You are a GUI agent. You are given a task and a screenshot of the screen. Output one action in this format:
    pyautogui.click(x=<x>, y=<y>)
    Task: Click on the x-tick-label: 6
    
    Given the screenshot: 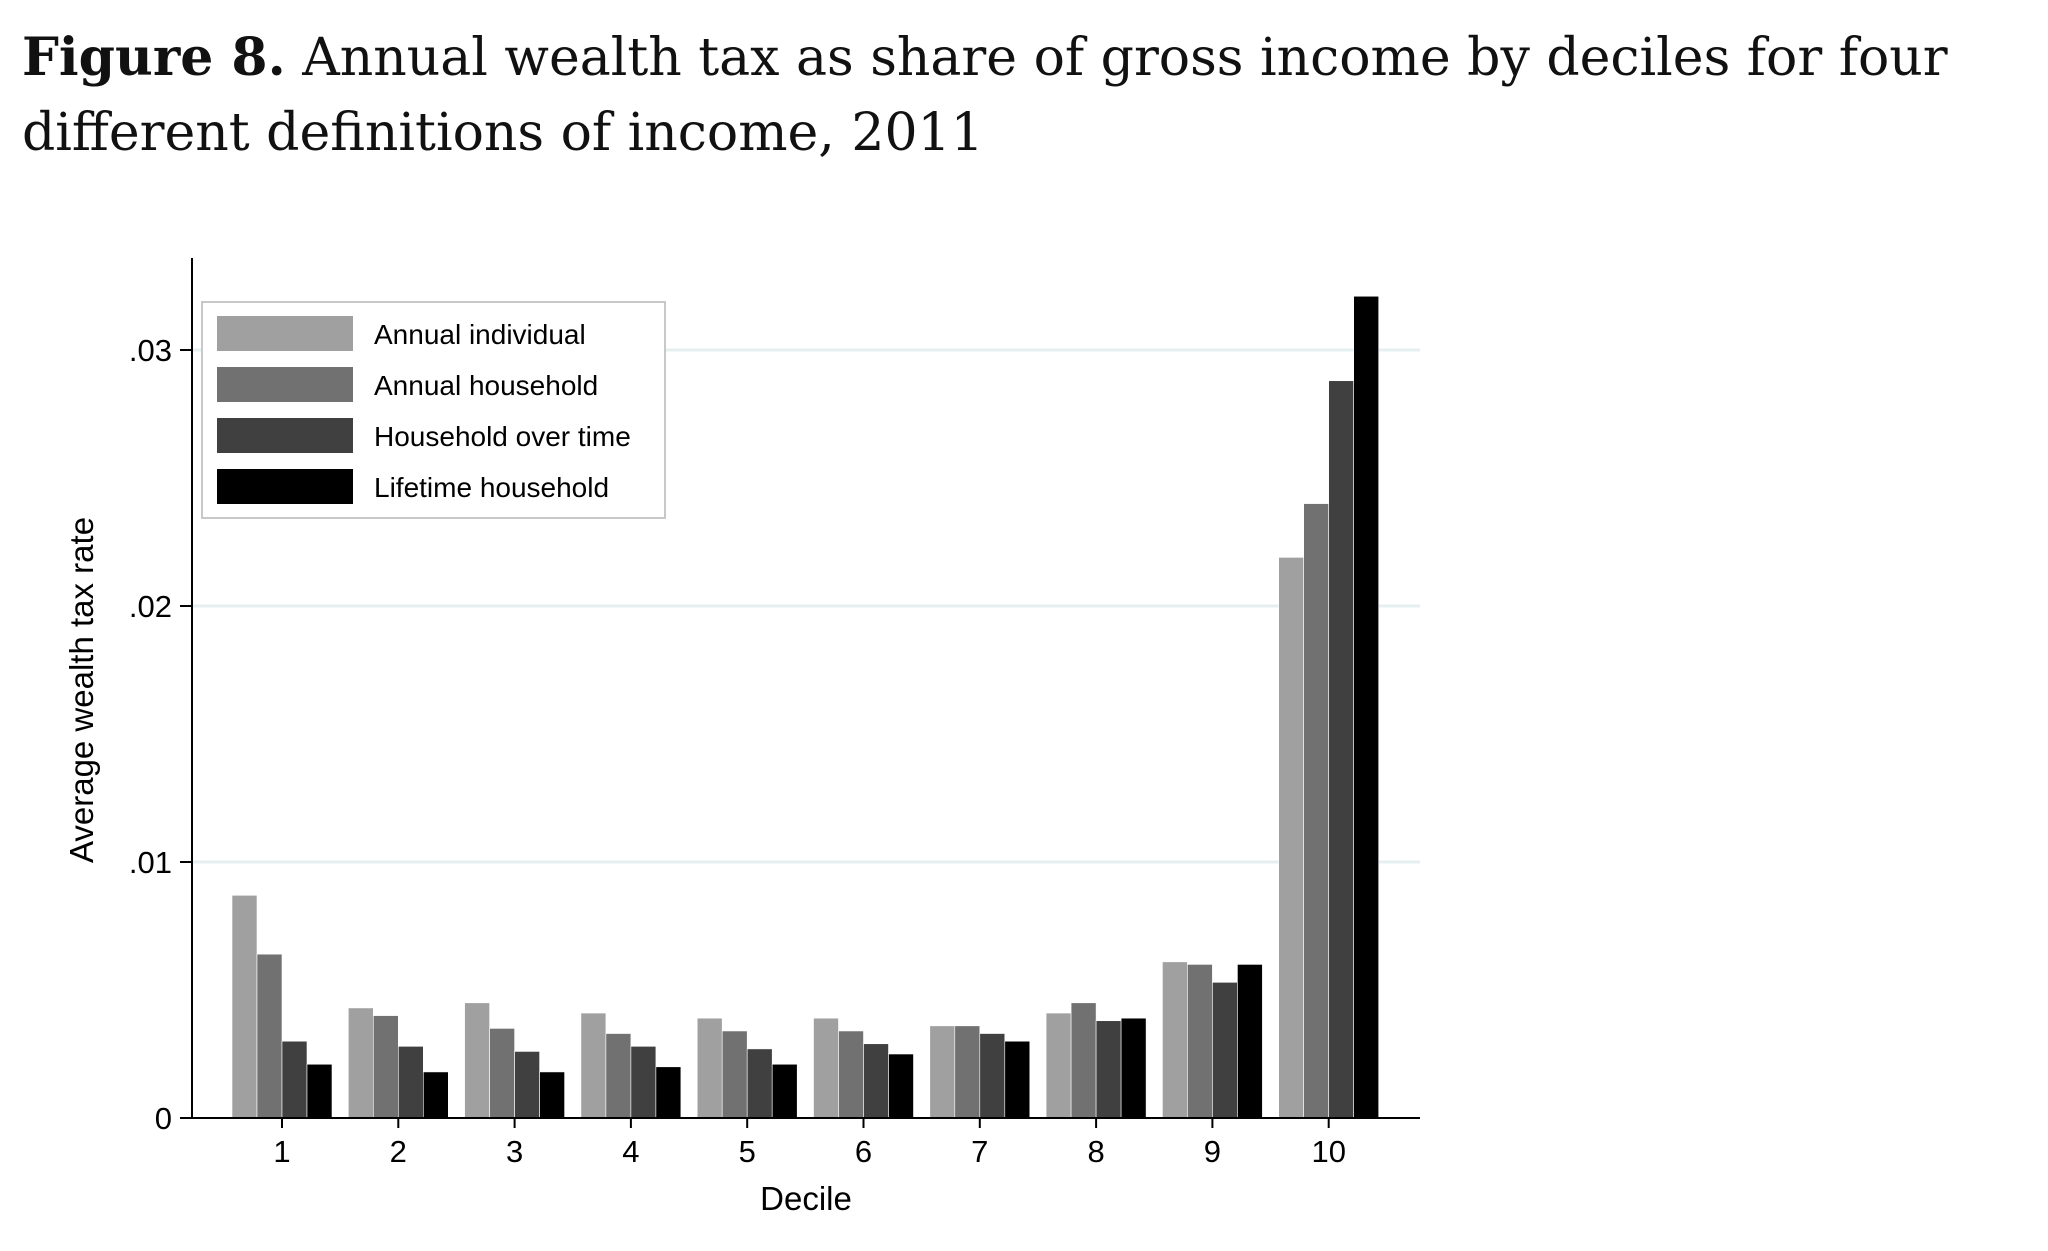 What is the action you would take?
    pyautogui.click(x=863, y=1151)
    